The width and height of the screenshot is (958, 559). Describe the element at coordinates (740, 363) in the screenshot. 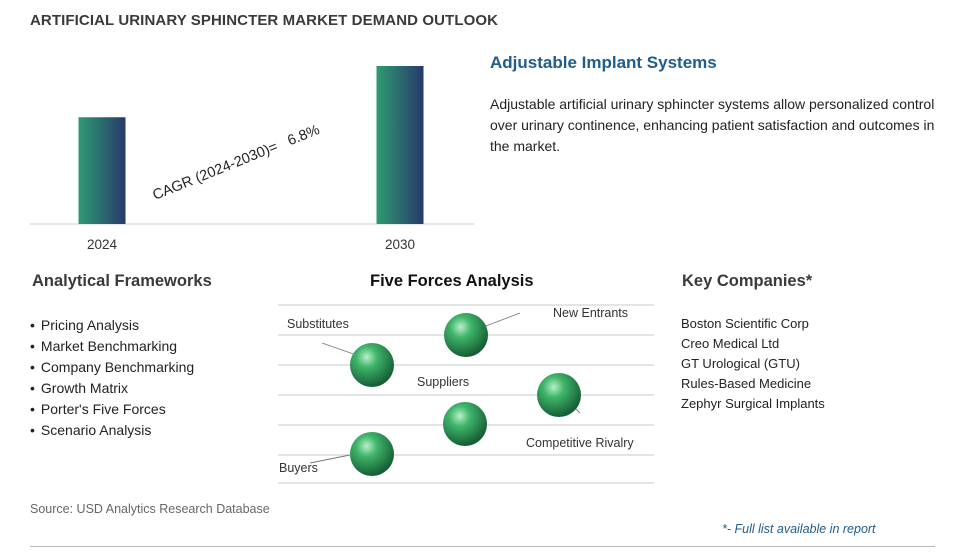

I see `list-item: GT Urological (GTU)` at that location.